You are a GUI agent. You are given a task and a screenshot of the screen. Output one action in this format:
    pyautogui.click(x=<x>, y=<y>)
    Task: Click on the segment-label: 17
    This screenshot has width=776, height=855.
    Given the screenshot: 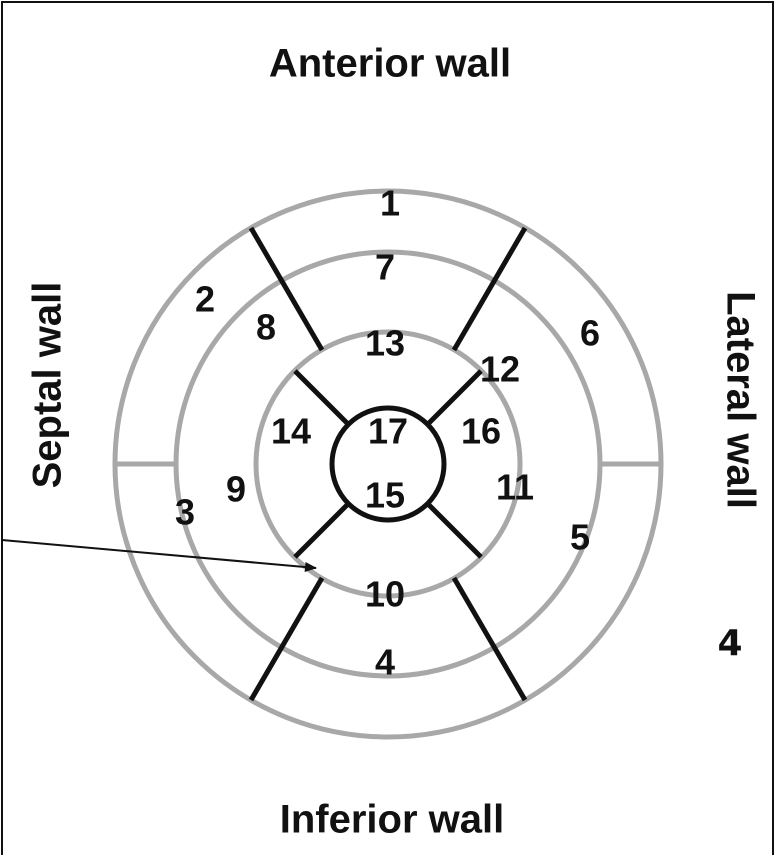 What is the action you would take?
    pyautogui.click(x=388, y=431)
    